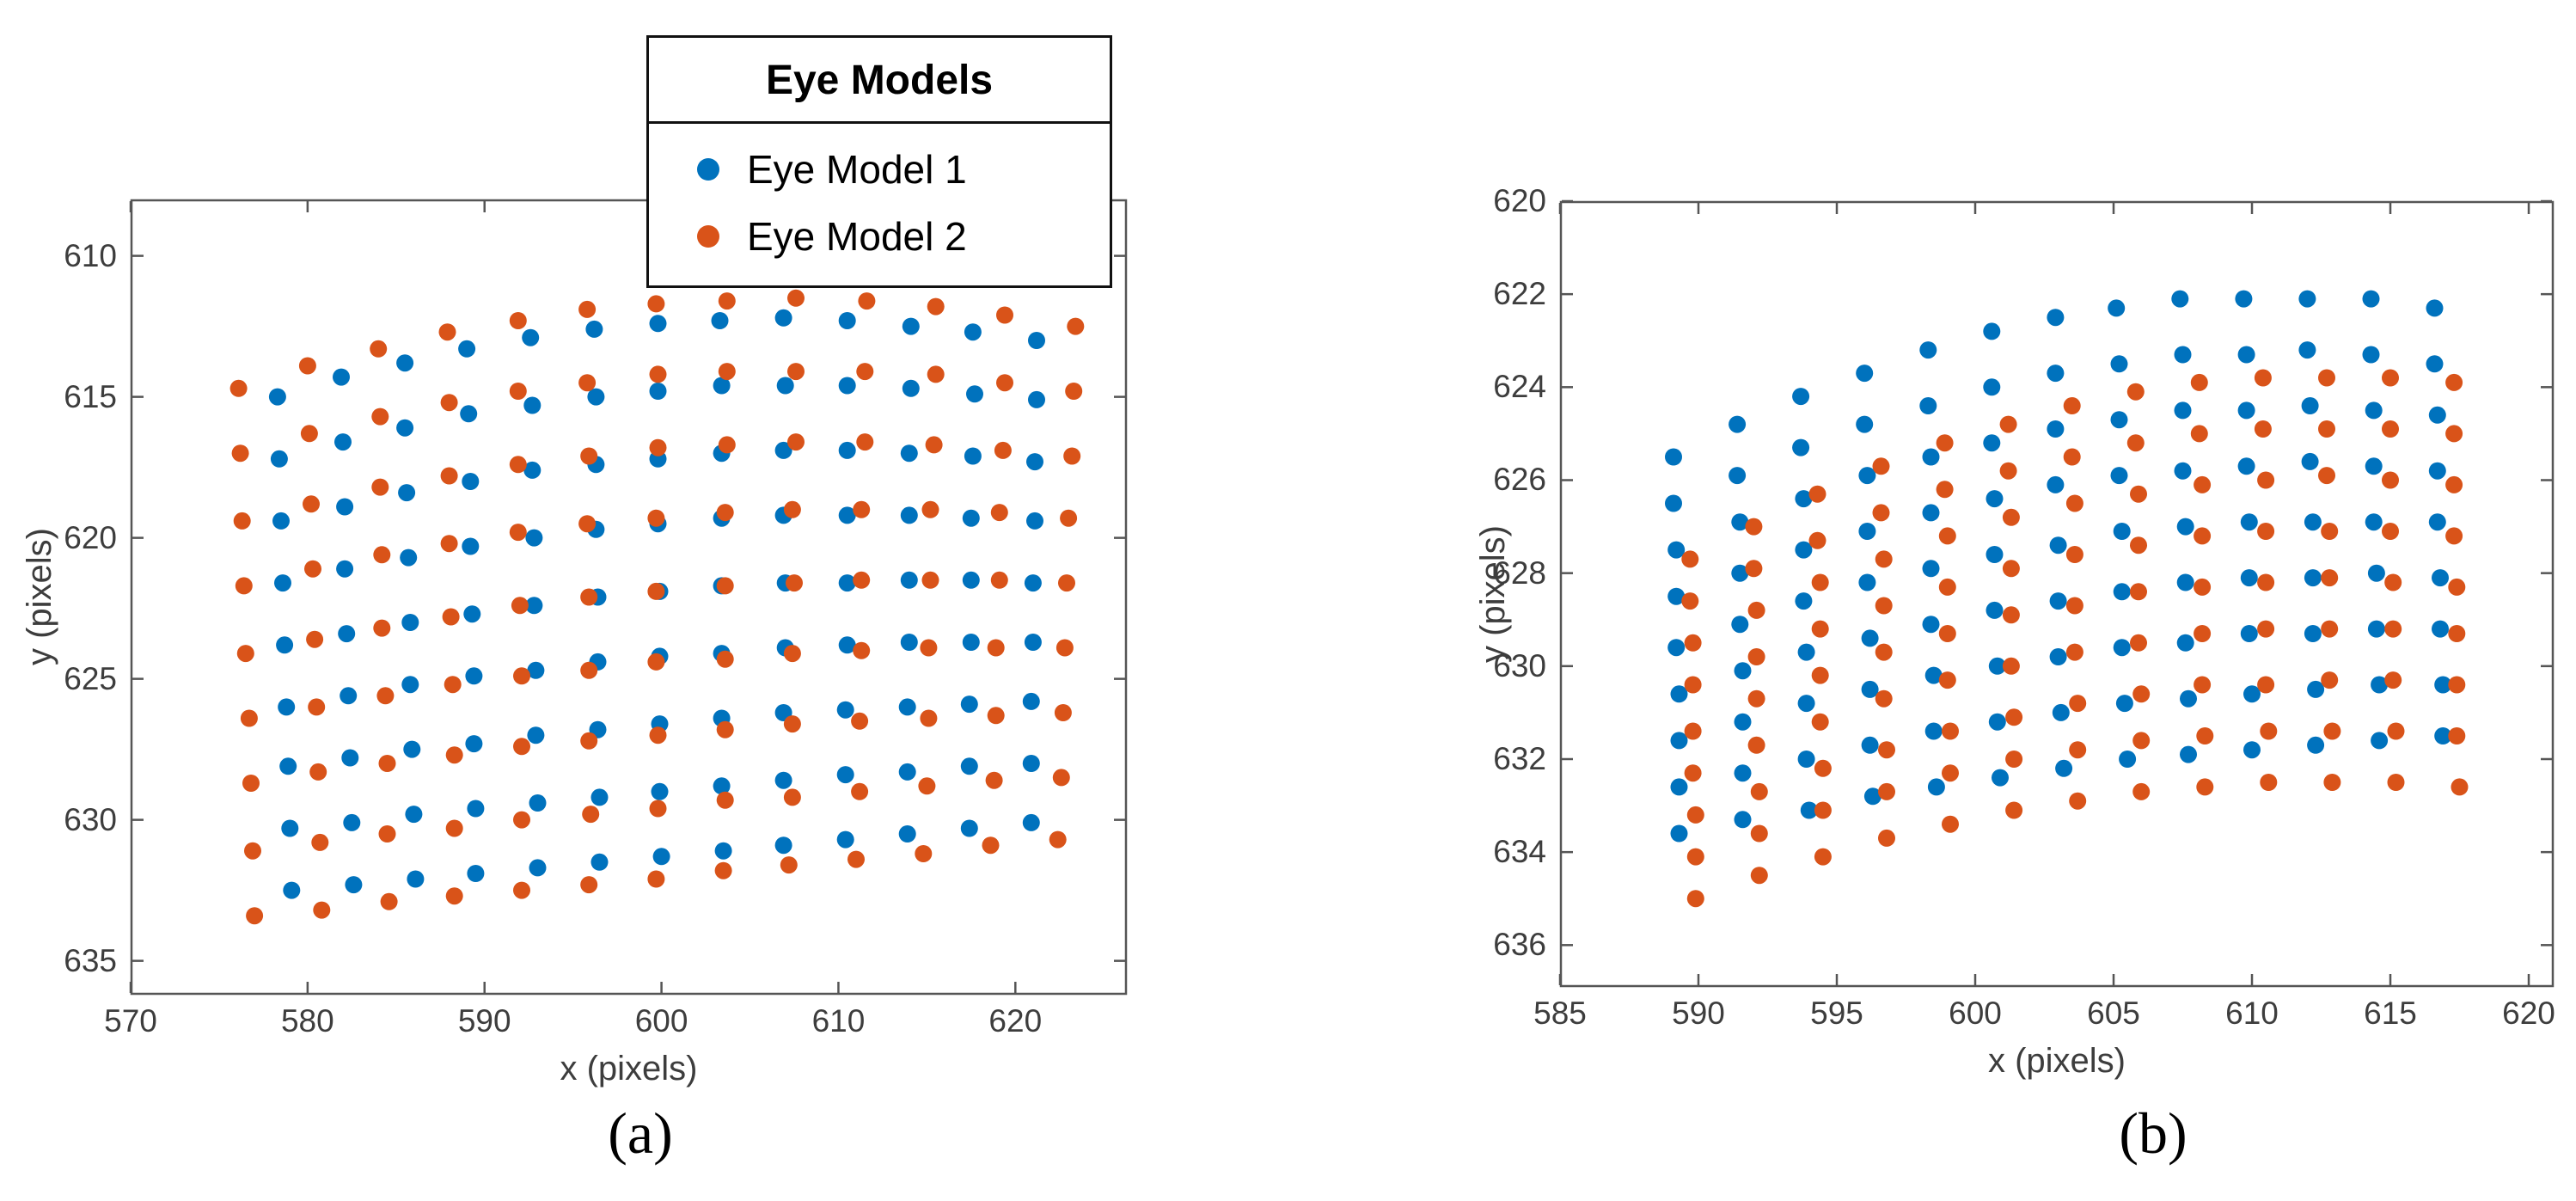  What do you see at coordinates (307, 1021) in the screenshot?
I see `x-tick-label: 580` at bounding box center [307, 1021].